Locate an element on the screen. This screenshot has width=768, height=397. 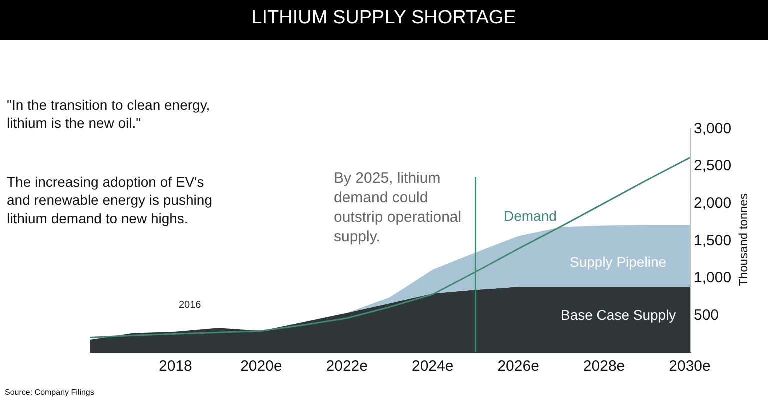
y-tick-label: 1,500 is located at coordinates (713, 241).